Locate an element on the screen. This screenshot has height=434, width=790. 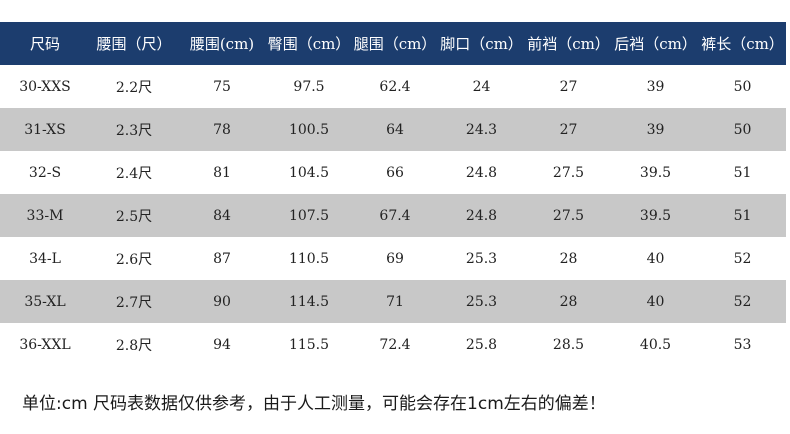
table-cell: 2.4尺 is located at coordinates (134, 173).